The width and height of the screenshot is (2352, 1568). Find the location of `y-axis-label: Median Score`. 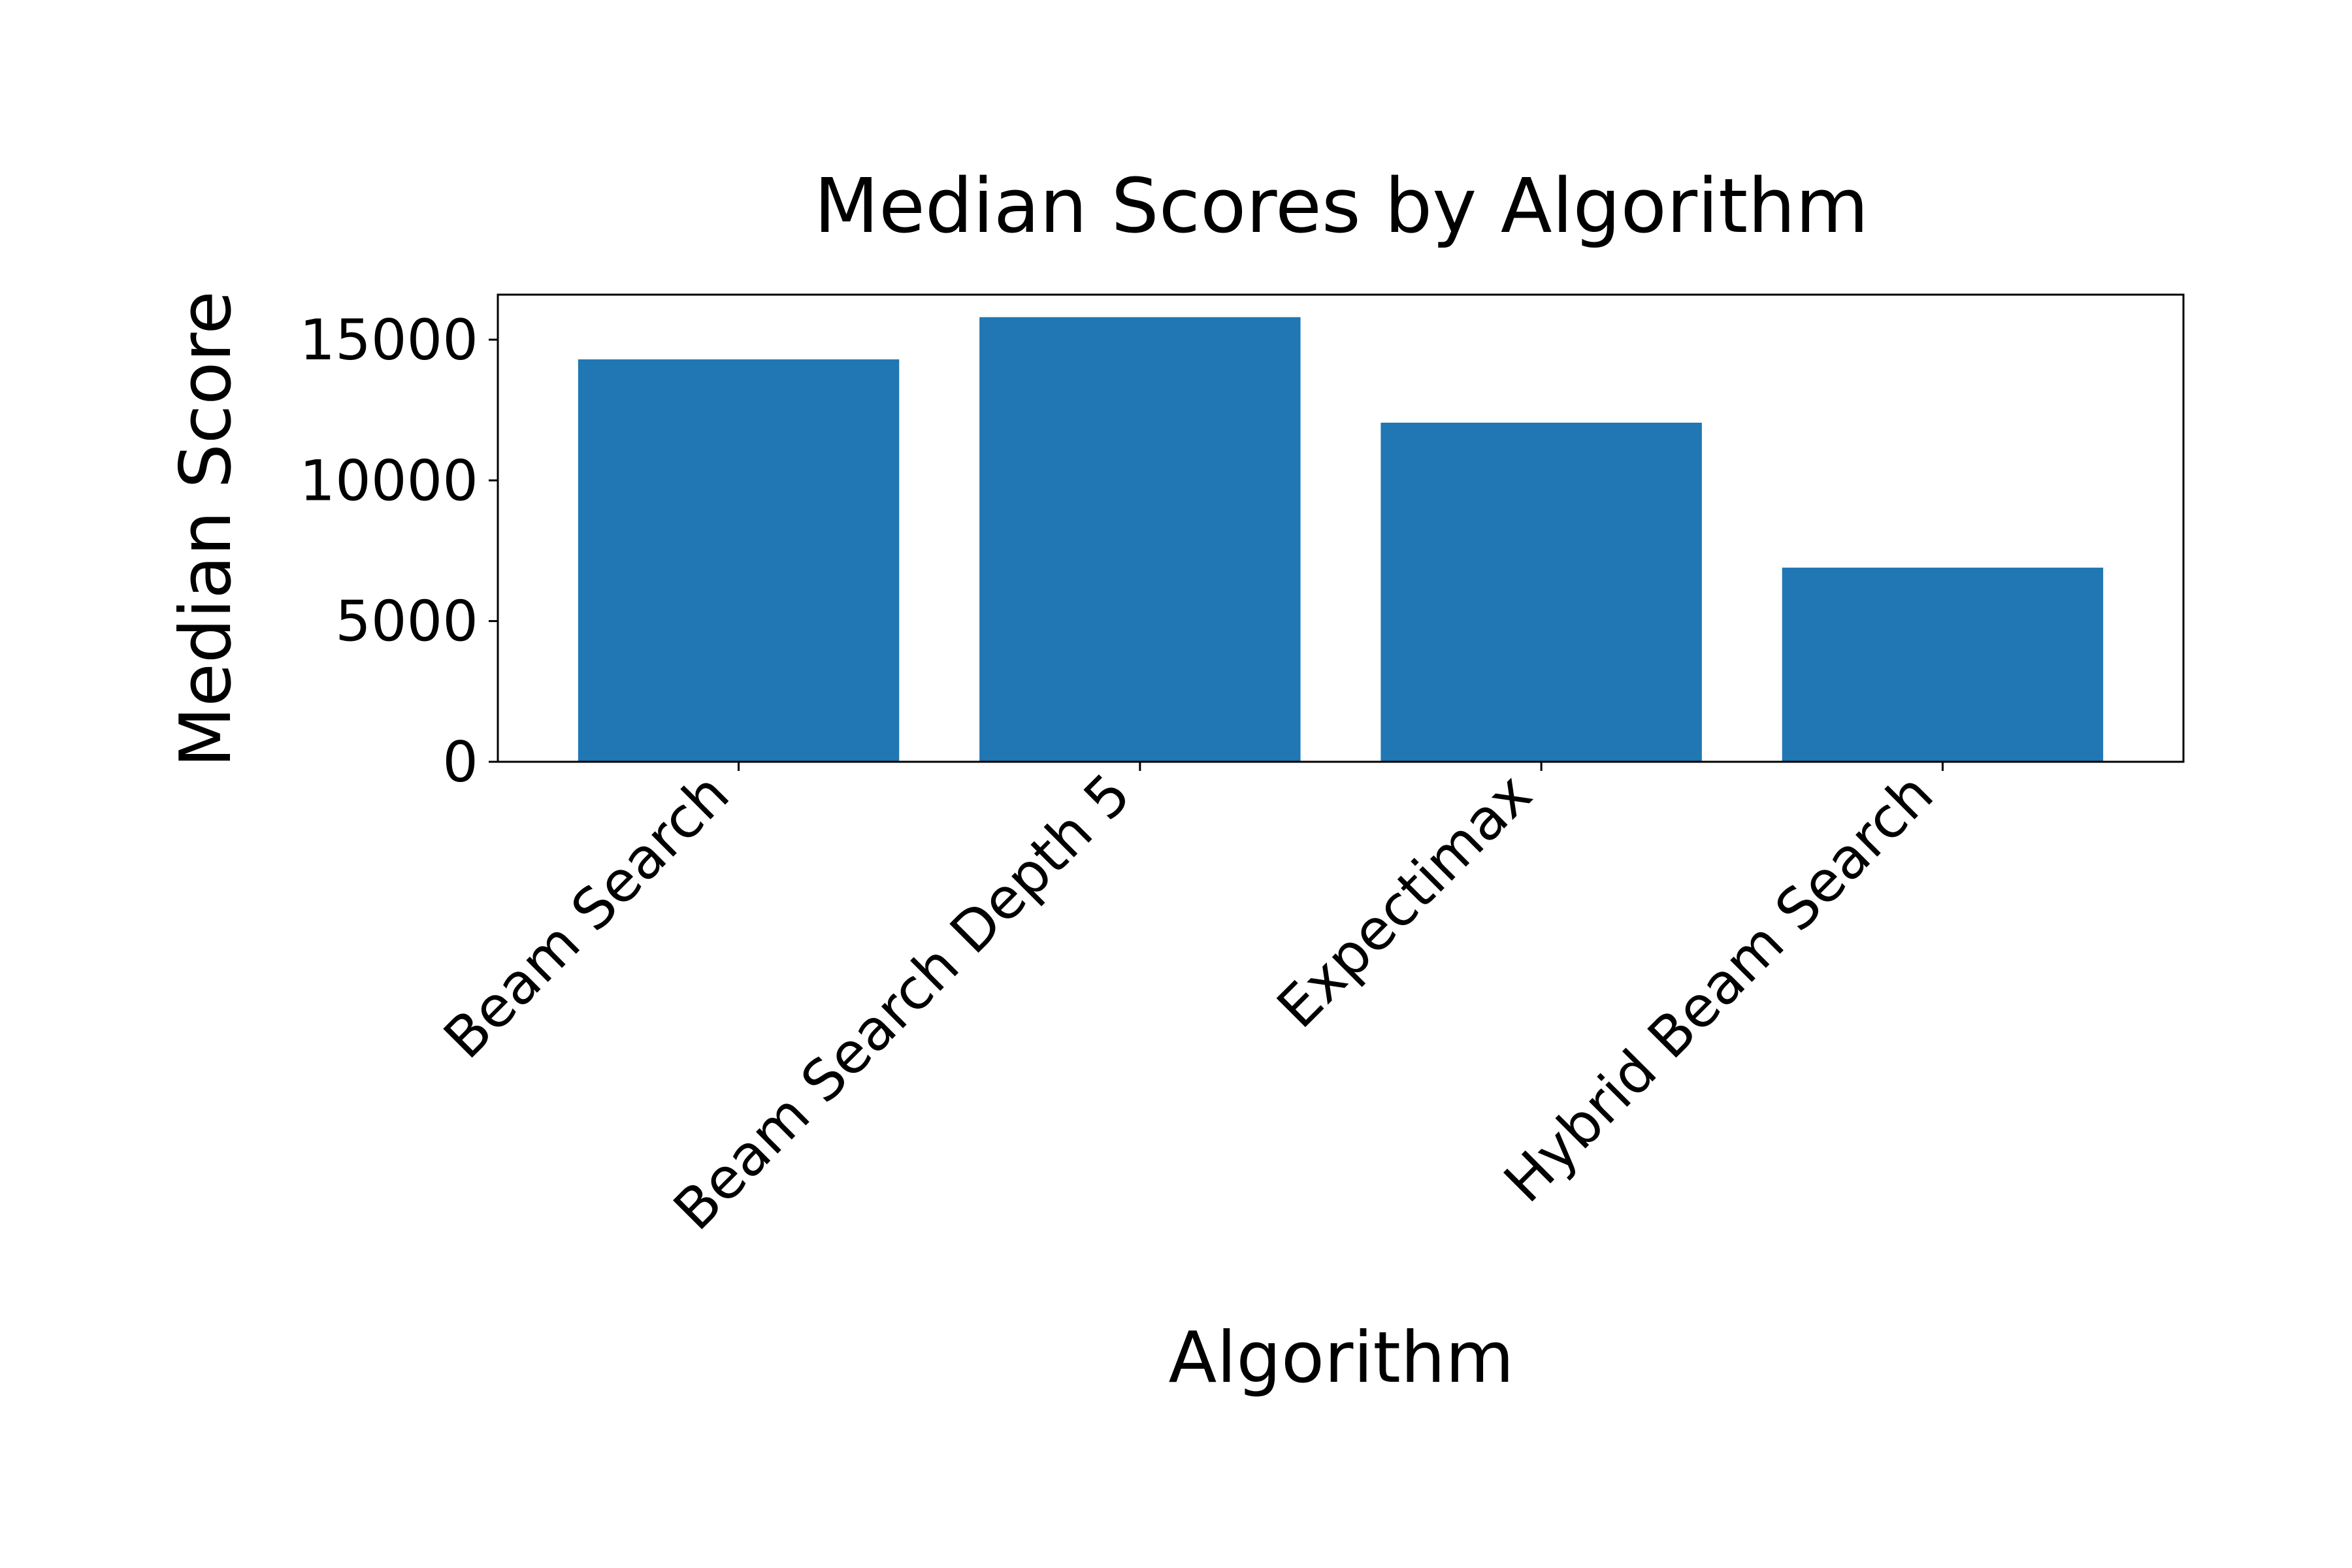

y-axis-label: Median Score is located at coordinates (206, 529).